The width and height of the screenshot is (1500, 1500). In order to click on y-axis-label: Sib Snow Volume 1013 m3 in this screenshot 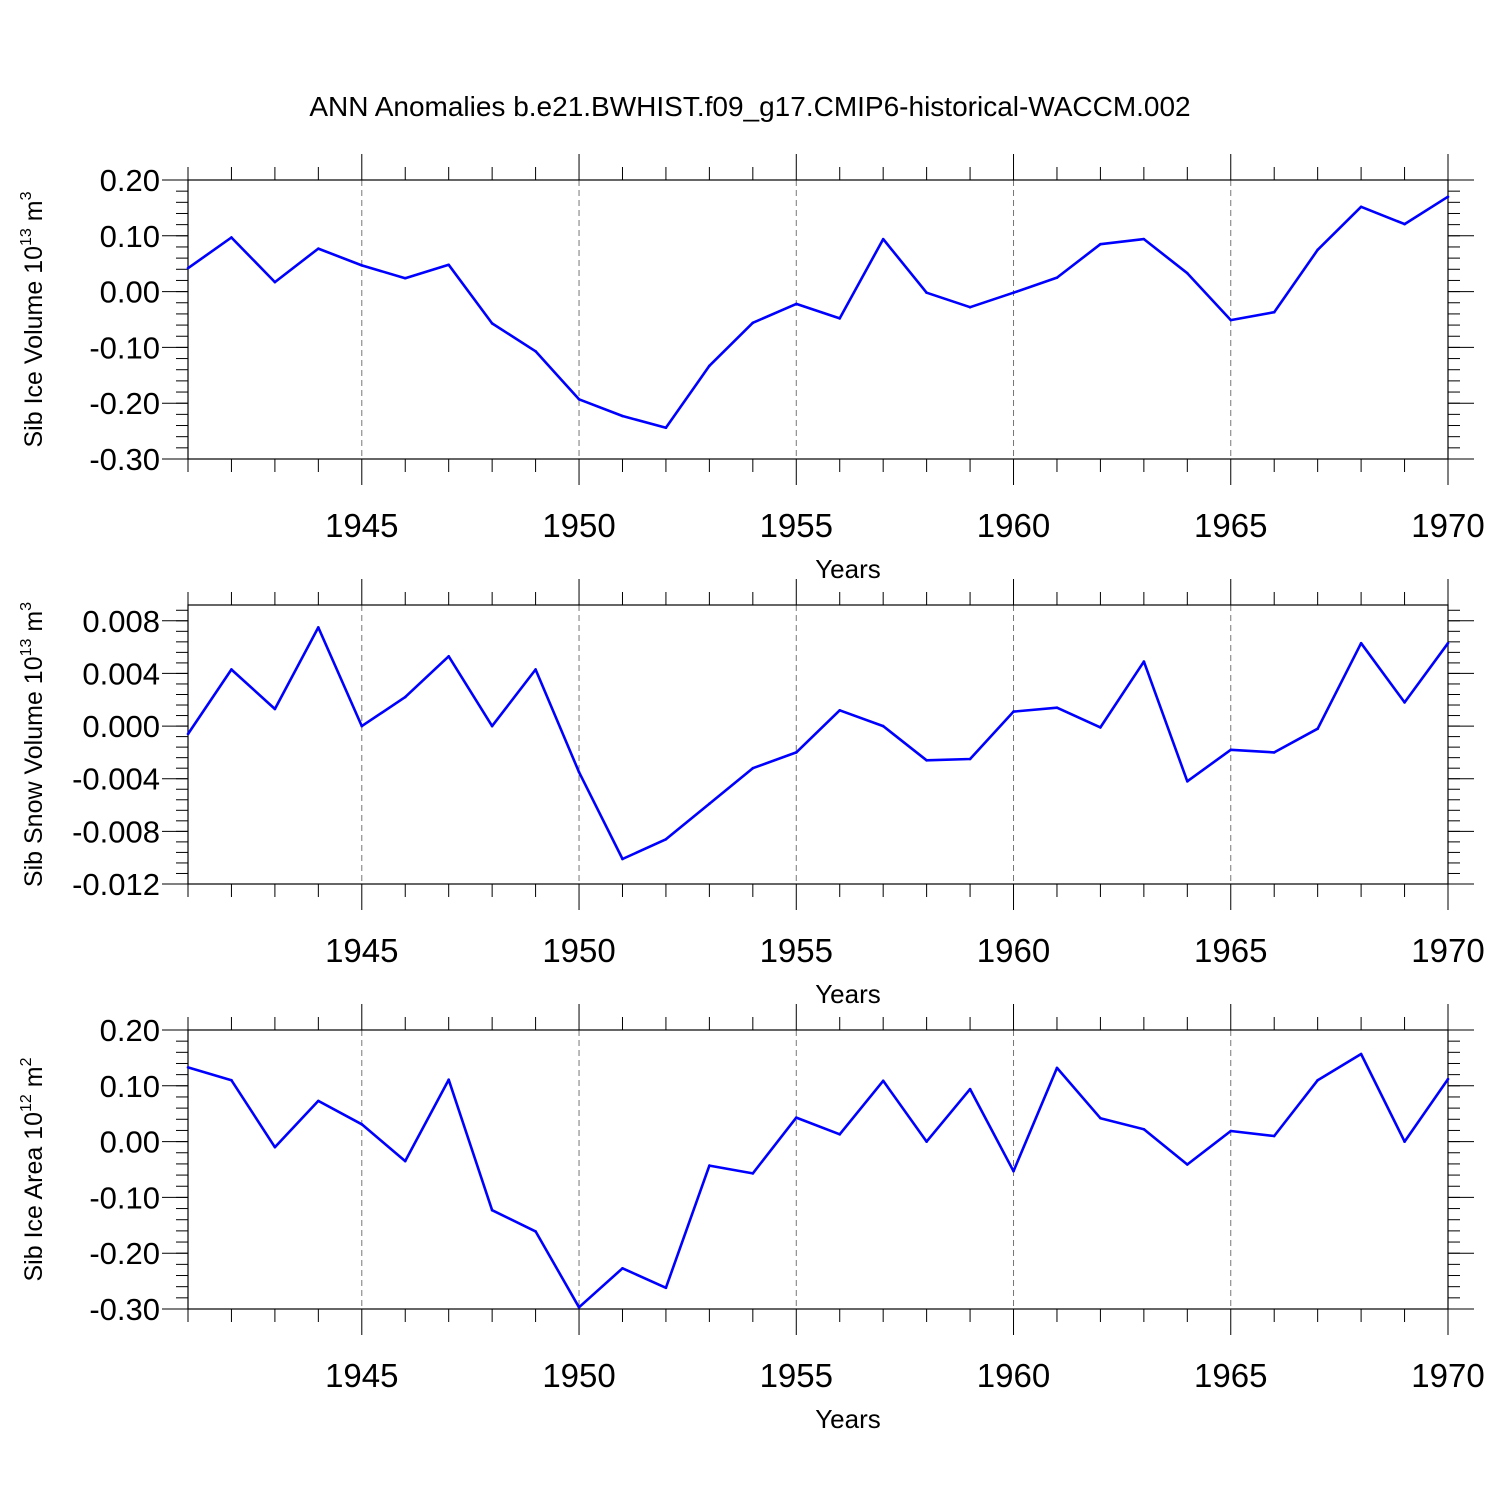, I will do `click(33, 744)`.